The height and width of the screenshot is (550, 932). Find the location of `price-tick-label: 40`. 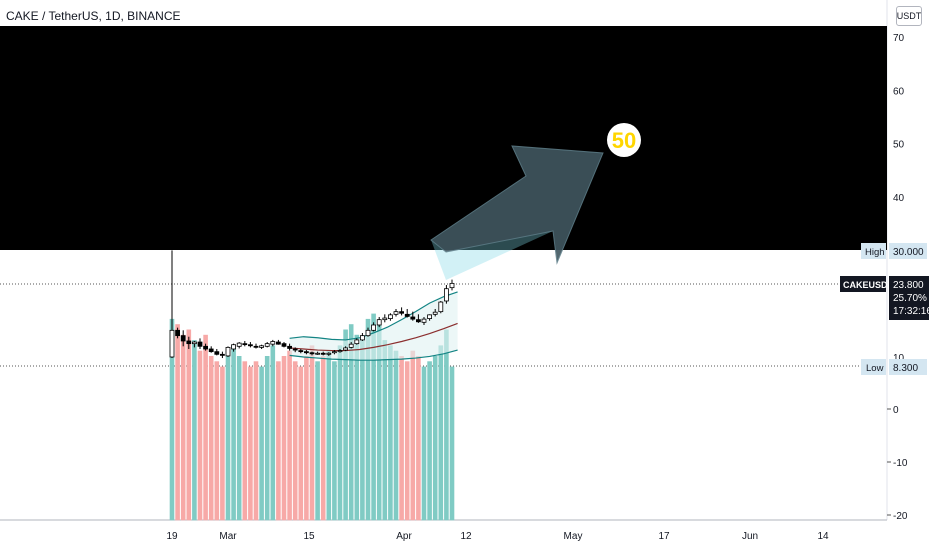

price-tick-label: 40 is located at coordinates (899, 198).